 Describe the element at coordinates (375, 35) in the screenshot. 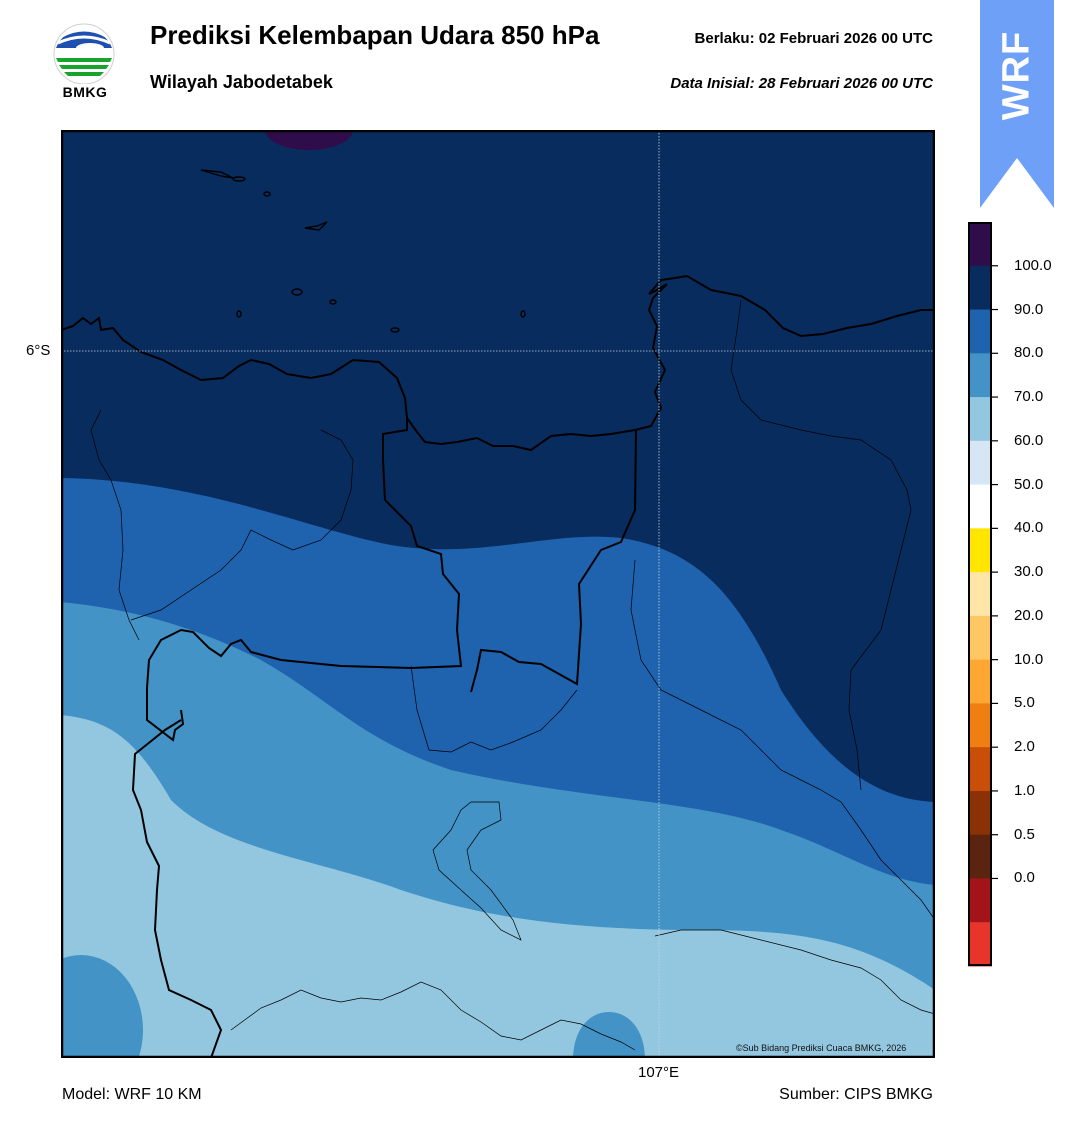

I see `chart-title: Prediksi Kelembapan Udara 850 hPa` at that location.